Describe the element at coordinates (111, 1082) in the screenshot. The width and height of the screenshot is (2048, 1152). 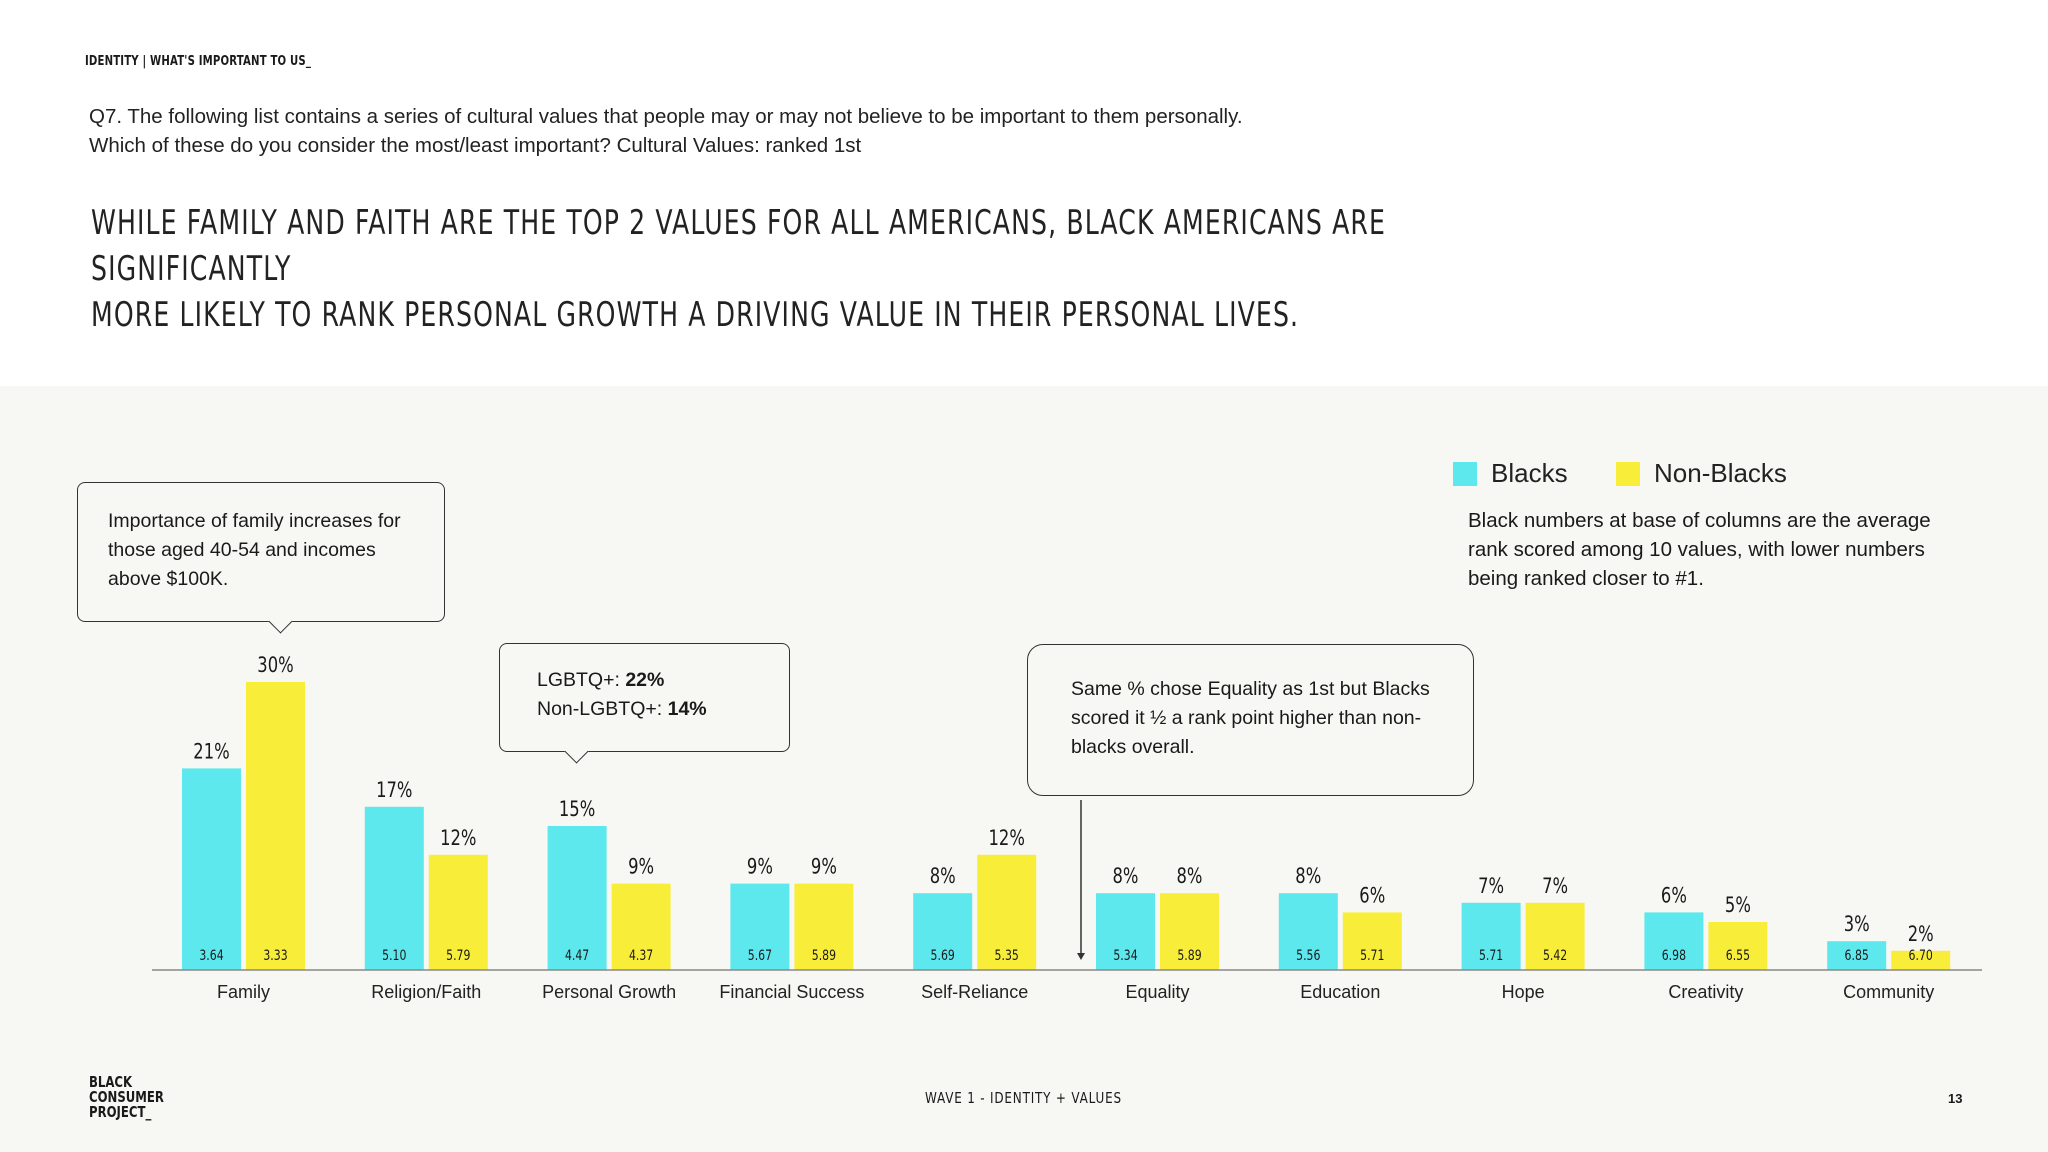
I see `logo-line-1: BLACK` at that location.